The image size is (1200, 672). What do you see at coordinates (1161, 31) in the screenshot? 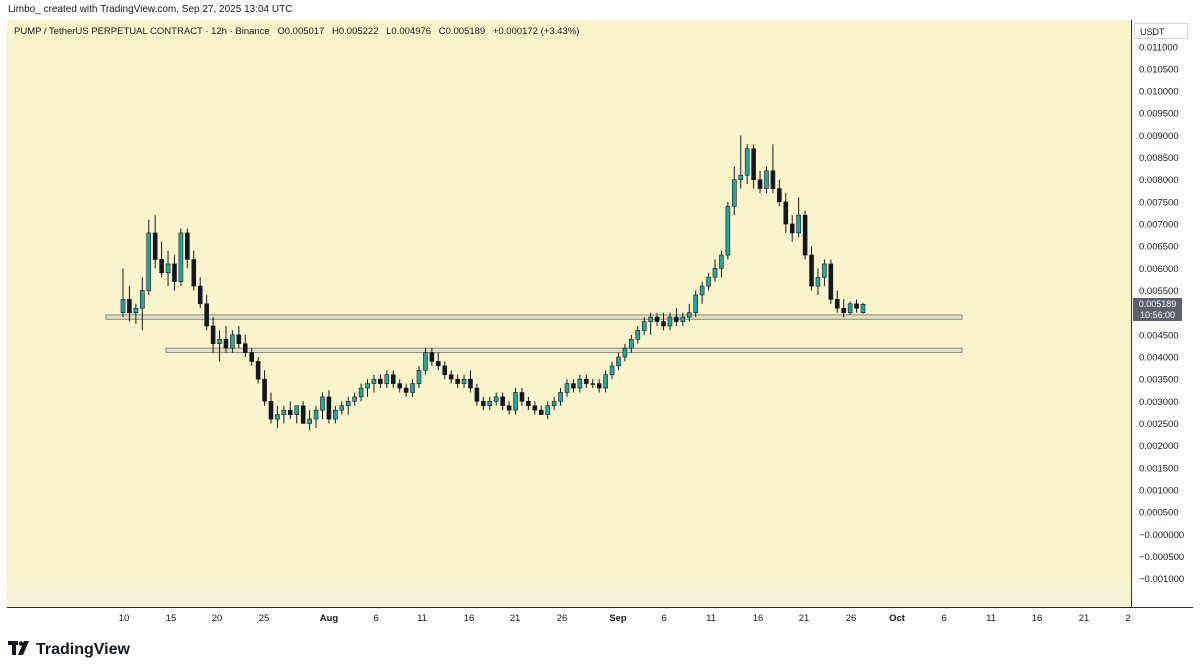
I see `currency-selector: USDT` at bounding box center [1161, 31].